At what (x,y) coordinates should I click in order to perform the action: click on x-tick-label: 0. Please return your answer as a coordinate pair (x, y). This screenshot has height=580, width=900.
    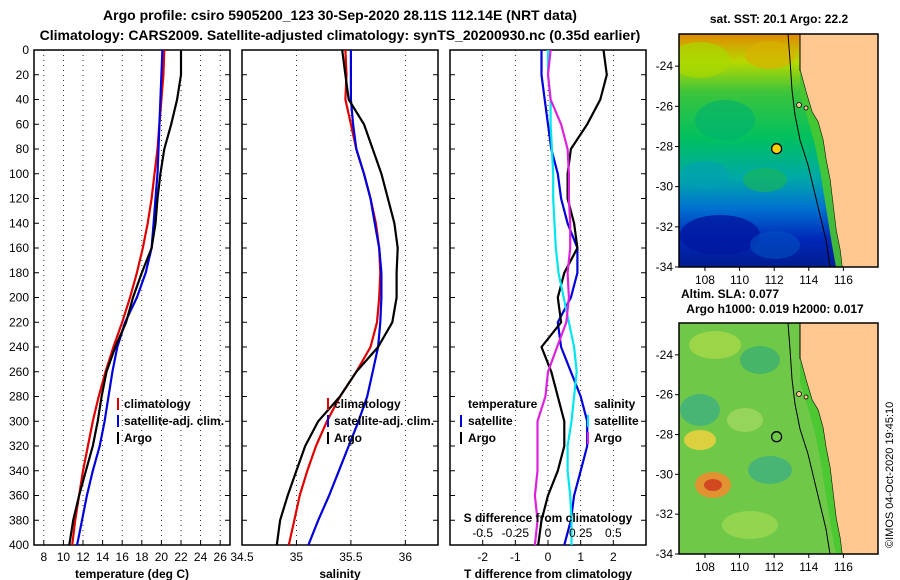
    Looking at the image, I should click on (548, 557).